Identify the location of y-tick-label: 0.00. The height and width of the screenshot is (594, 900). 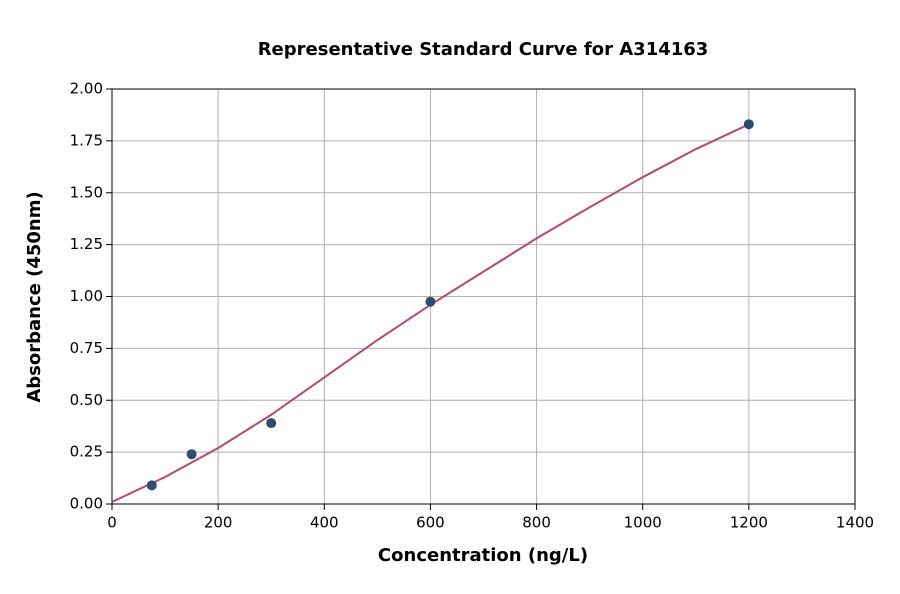
(86, 504).